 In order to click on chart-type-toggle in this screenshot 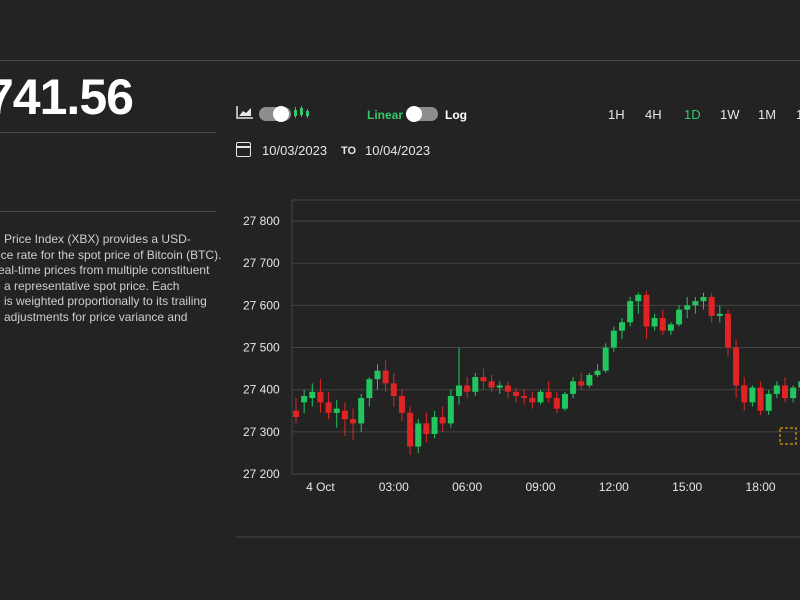, I will do `click(275, 114)`.